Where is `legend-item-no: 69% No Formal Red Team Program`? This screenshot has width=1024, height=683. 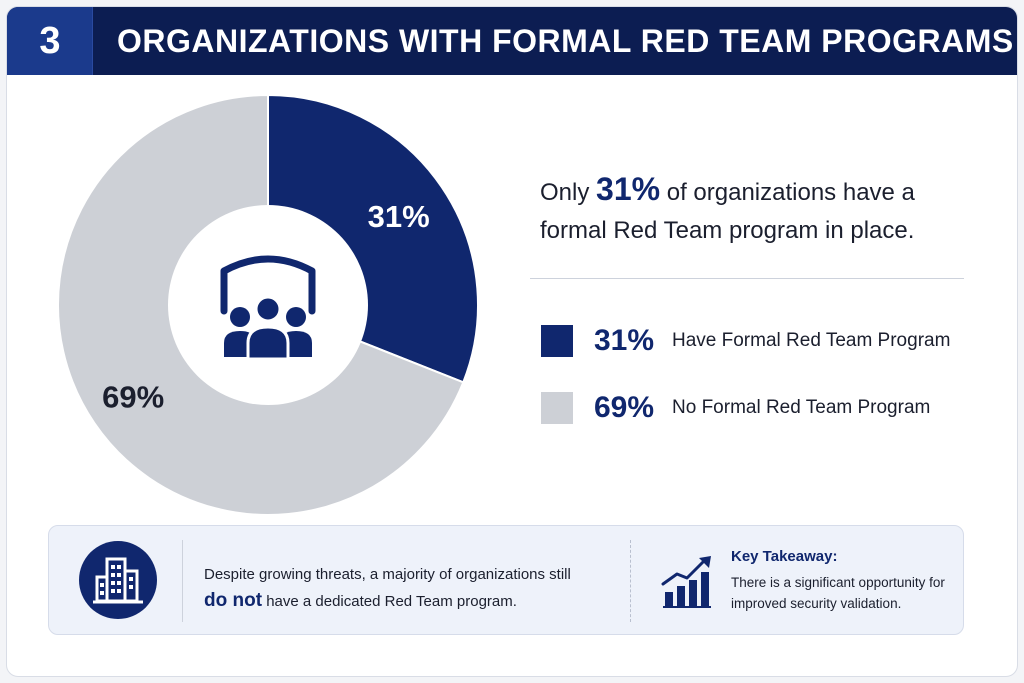
legend-item-no: 69% No Formal Red Team Program is located at coordinates (761, 408).